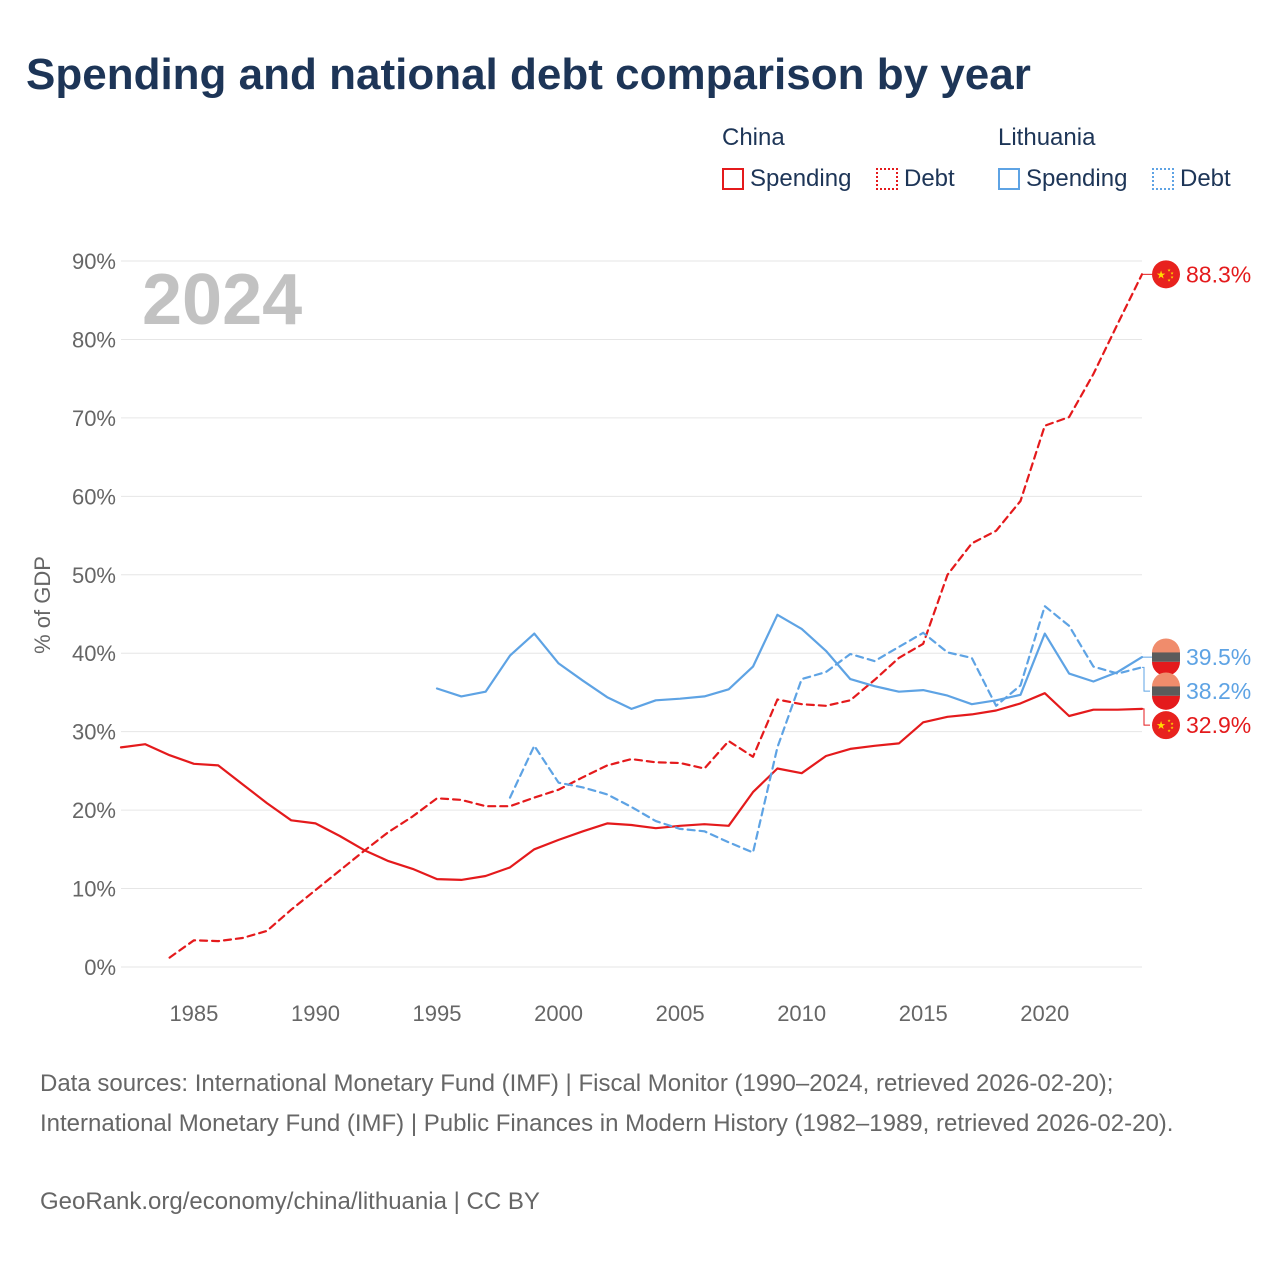 The width and height of the screenshot is (1280, 1280). Describe the element at coordinates (558, 1013) in the screenshot. I see `x-tick-label: 2000` at that location.